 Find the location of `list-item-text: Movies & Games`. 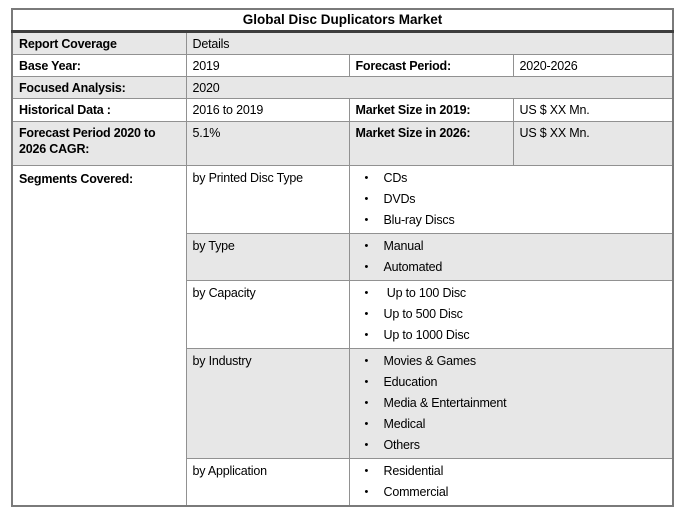

list-item-text: Movies & Games is located at coordinates (430, 361).